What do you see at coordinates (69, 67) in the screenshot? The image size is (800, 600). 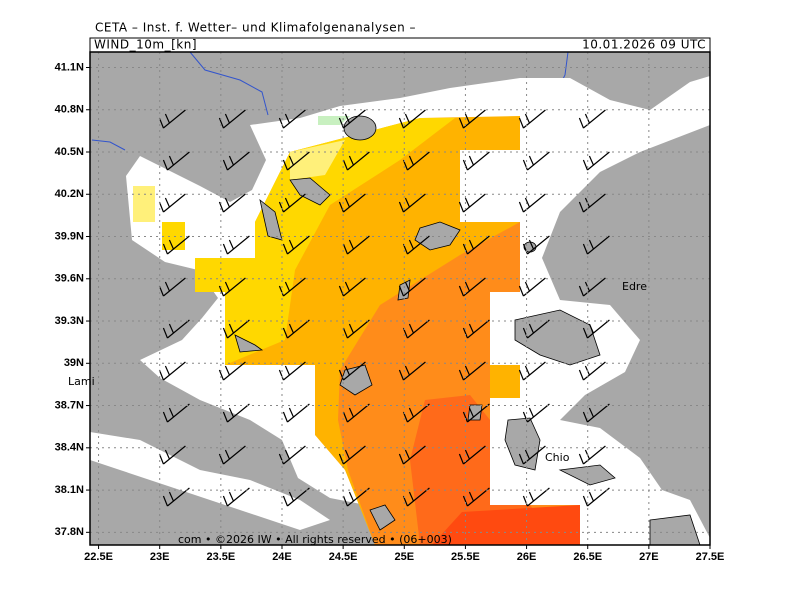 I see `y-tick-label: 41.1N` at bounding box center [69, 67].